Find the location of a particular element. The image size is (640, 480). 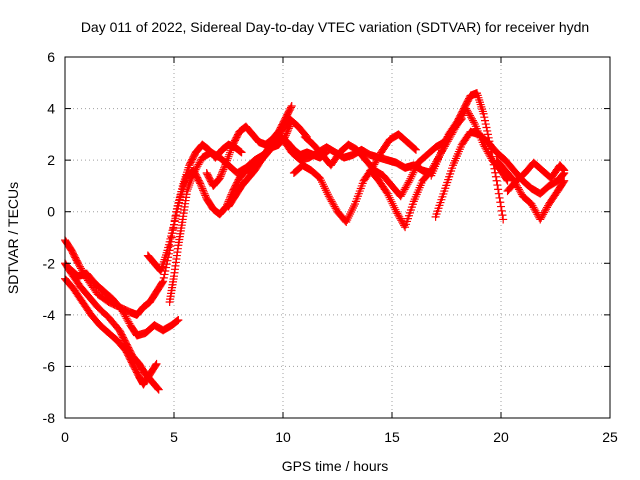

x-tick-label: 5 is located at coordinates (174, 437).